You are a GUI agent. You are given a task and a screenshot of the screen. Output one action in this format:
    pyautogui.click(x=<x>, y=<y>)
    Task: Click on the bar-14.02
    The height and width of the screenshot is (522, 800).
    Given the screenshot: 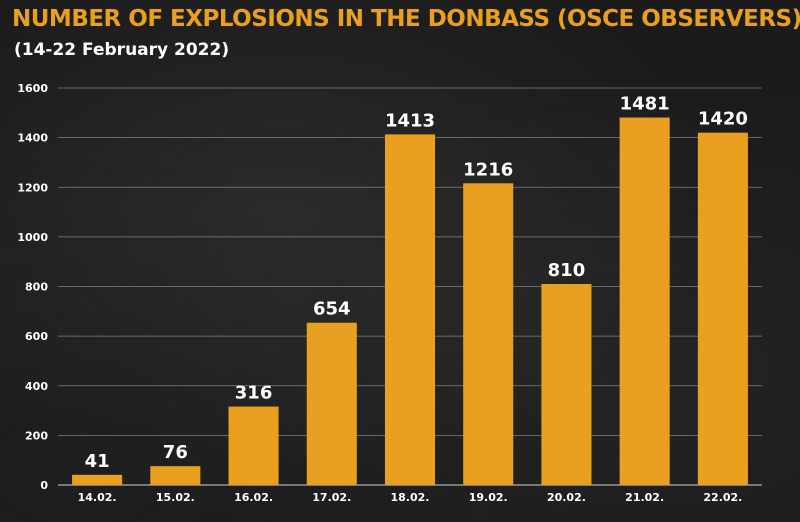 What is the action you would take?
    pyautogui.click(x=97, y=479)
    